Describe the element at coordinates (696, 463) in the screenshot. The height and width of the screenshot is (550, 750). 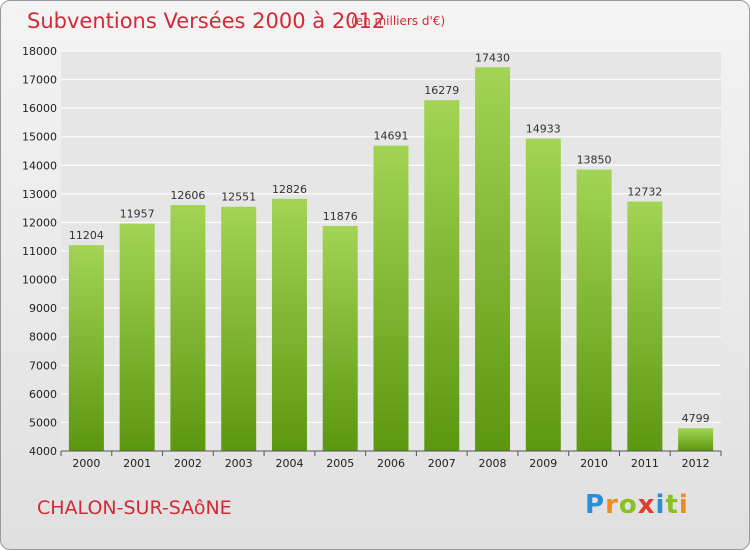
I see `x-tick-label: 2012` at that location.